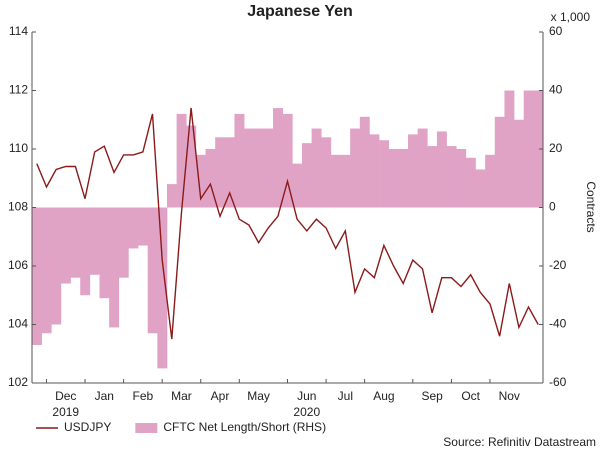 Image resolution: width=600 pixels, height=450 pixels. Describe the element at coordinates (383, 396) in the screenshot. I see `x-tick-label: Aug` at that location.